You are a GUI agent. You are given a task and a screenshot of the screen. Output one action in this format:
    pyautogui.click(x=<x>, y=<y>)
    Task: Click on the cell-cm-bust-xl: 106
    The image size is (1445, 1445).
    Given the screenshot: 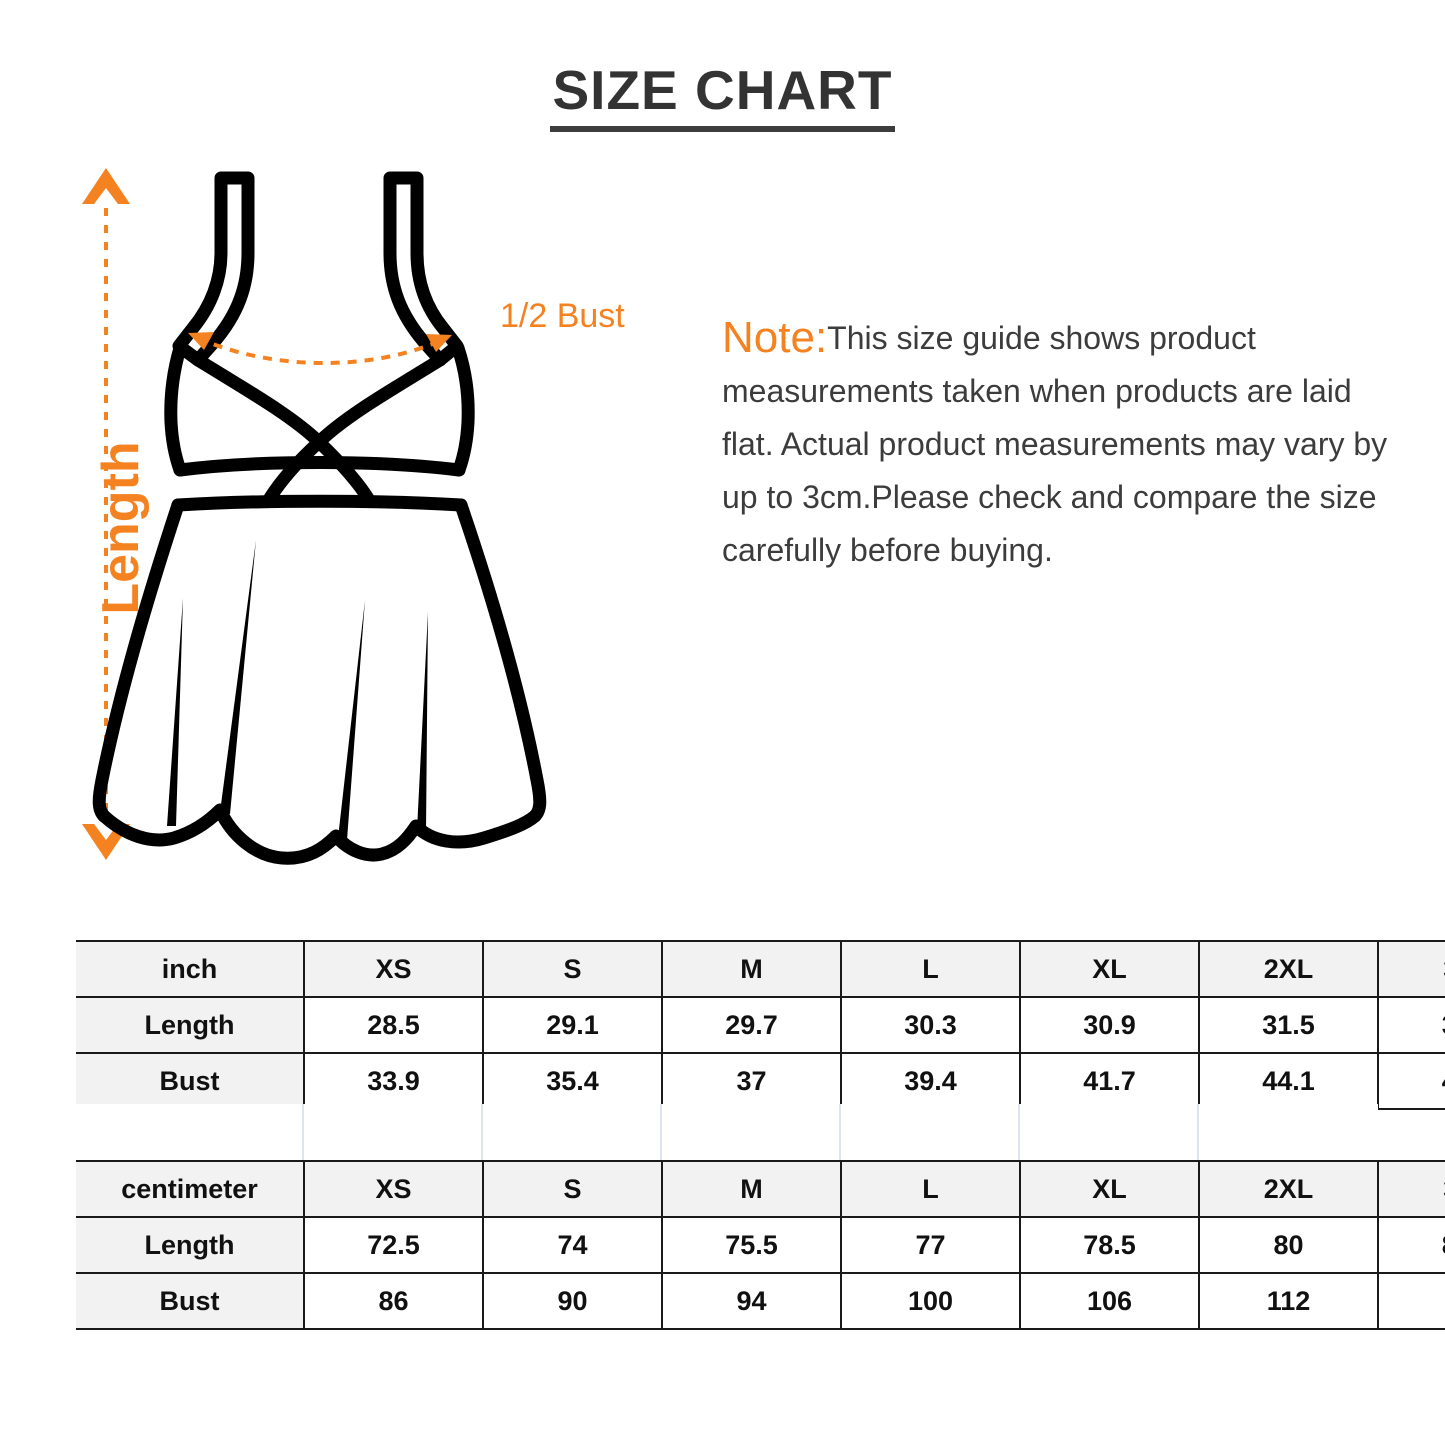 What is the action you would take?
    pyautogui.click(x=1109, y=1301)
    